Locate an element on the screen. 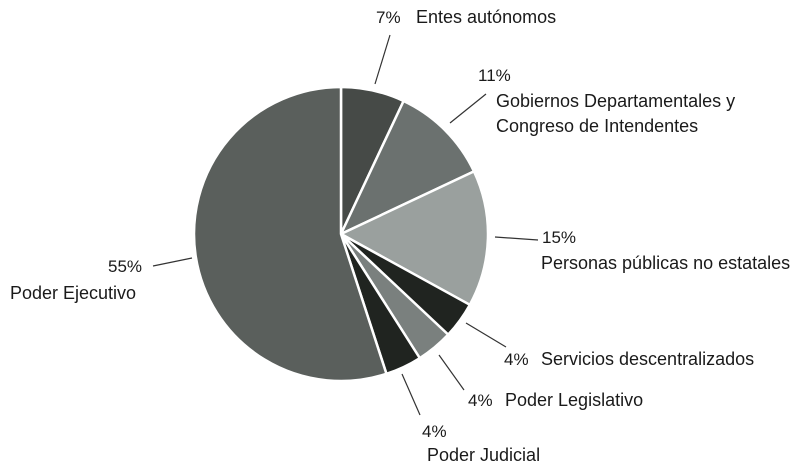  slice-percent-label: 15% is located at coordinates (559, 237).